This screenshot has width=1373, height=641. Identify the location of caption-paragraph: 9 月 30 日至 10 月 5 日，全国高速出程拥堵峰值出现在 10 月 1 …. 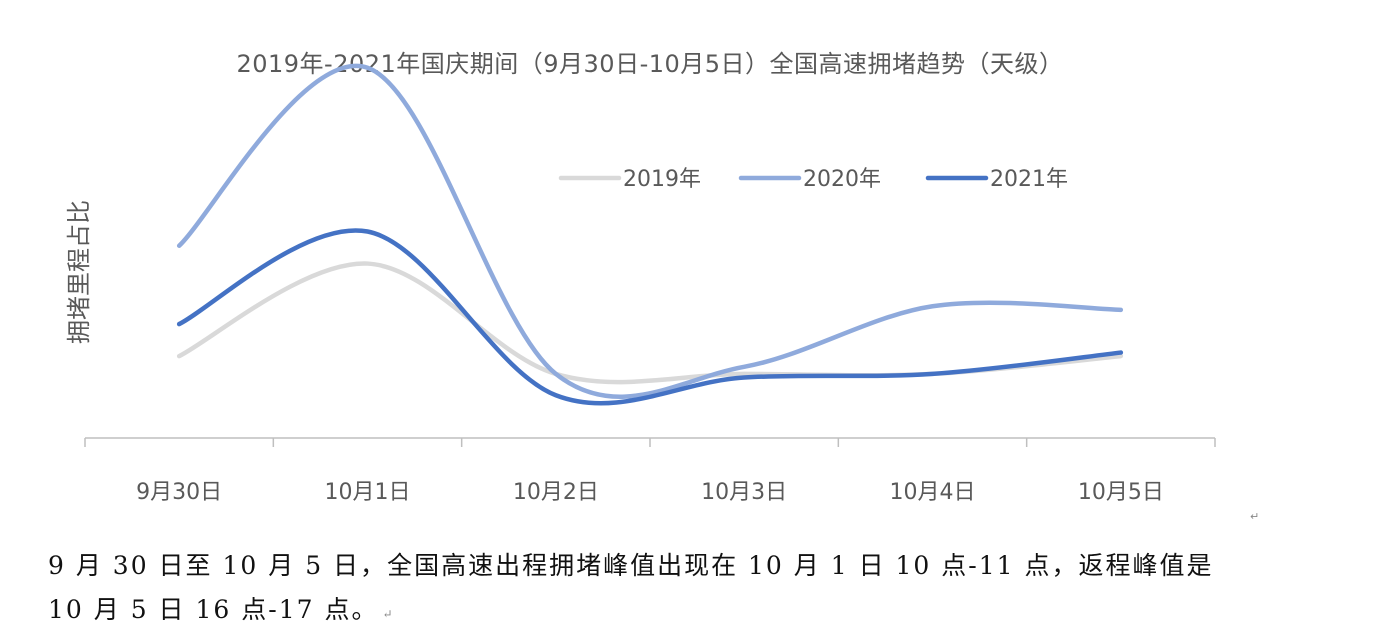
(668, 590).